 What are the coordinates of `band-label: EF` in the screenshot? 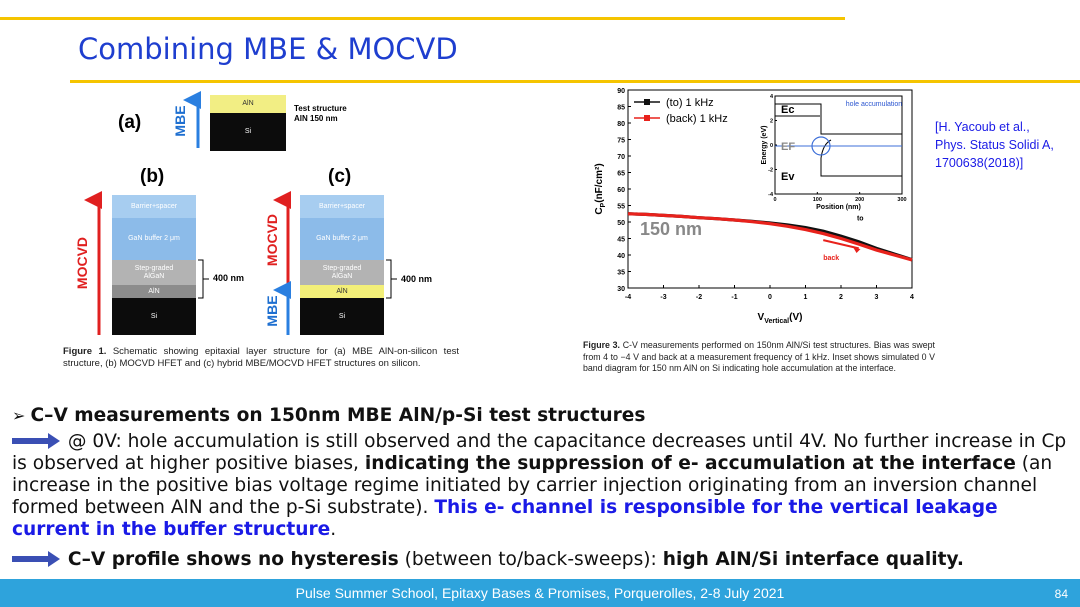 It's located at (788, 147).